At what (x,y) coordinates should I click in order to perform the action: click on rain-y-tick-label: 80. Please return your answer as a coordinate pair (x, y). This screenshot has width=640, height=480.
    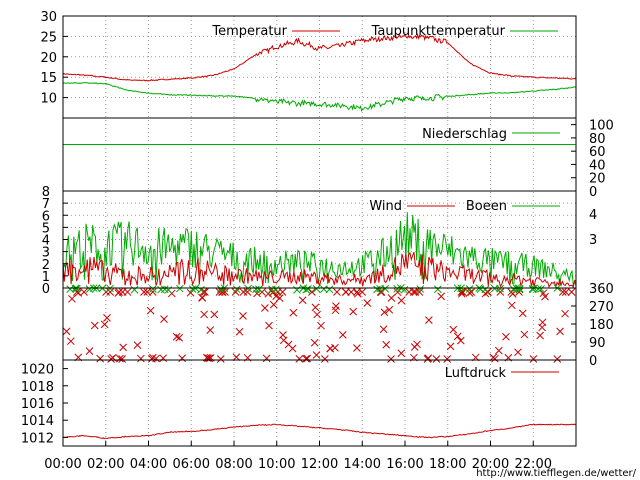
    Looking at the image, I should click on (597, 139).